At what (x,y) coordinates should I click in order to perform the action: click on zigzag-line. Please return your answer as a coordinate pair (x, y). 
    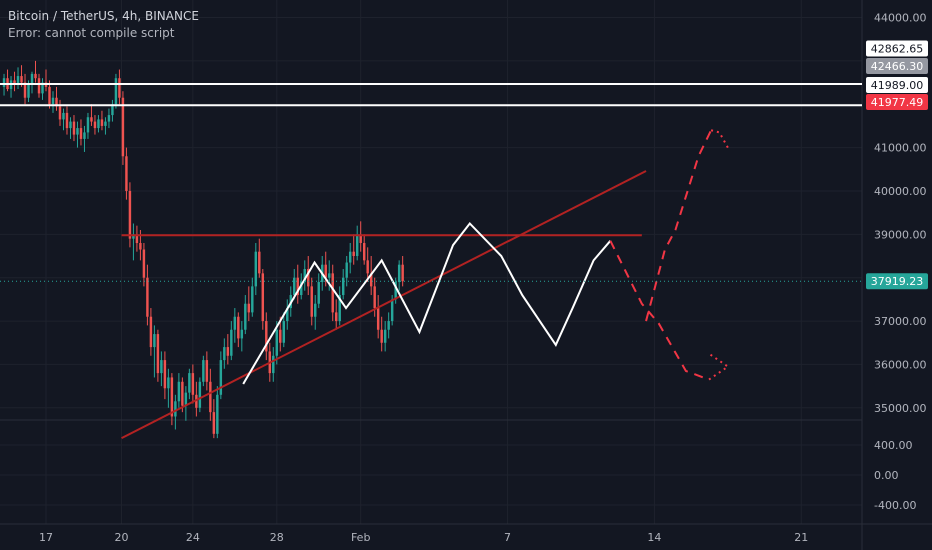
    Looking at the image, I should click on (427, 303).